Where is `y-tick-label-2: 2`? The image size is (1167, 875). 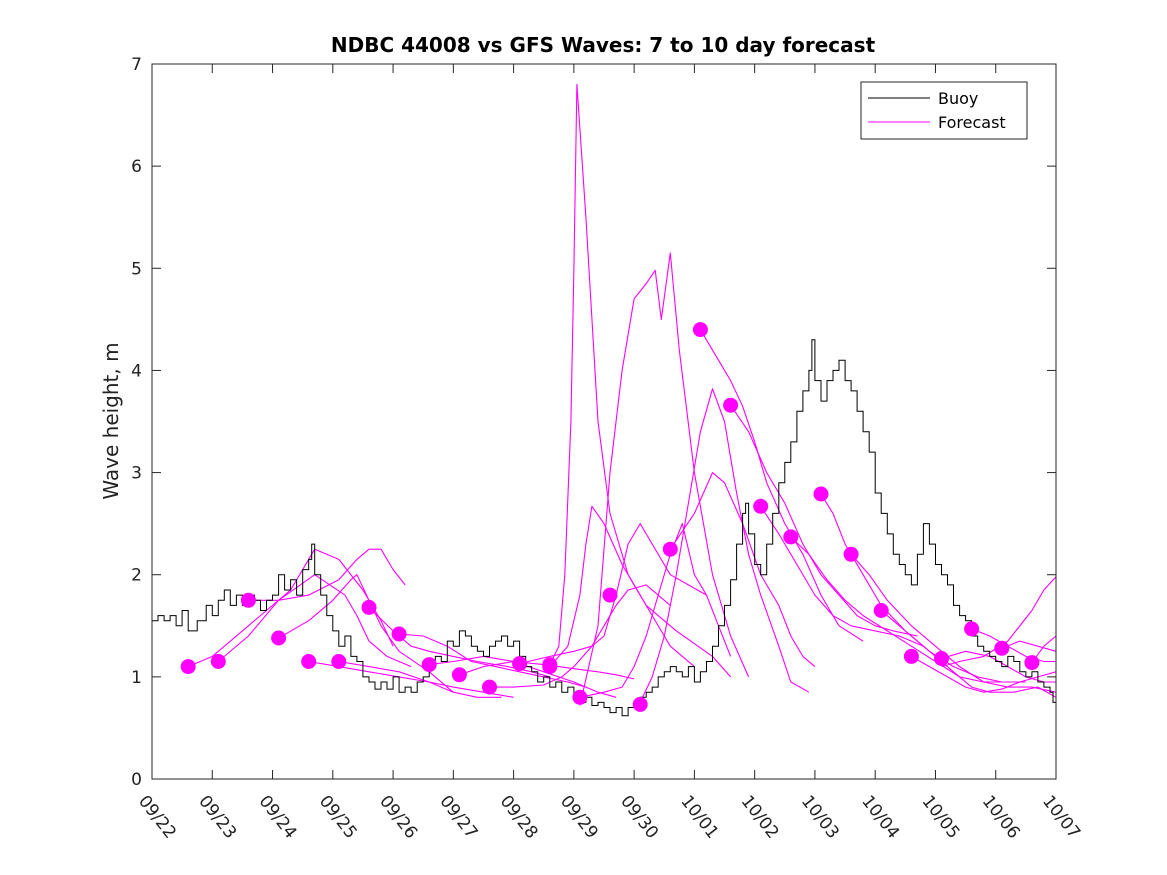
y-tick-label-2: 2 is located at coordinates (136, 576).